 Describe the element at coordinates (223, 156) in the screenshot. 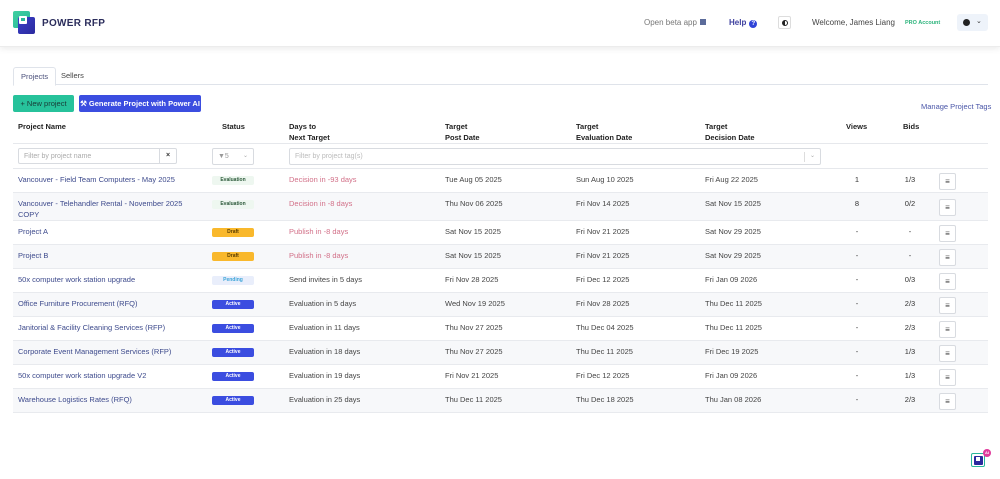

I see `status-filter-value: ▼5` at that location.